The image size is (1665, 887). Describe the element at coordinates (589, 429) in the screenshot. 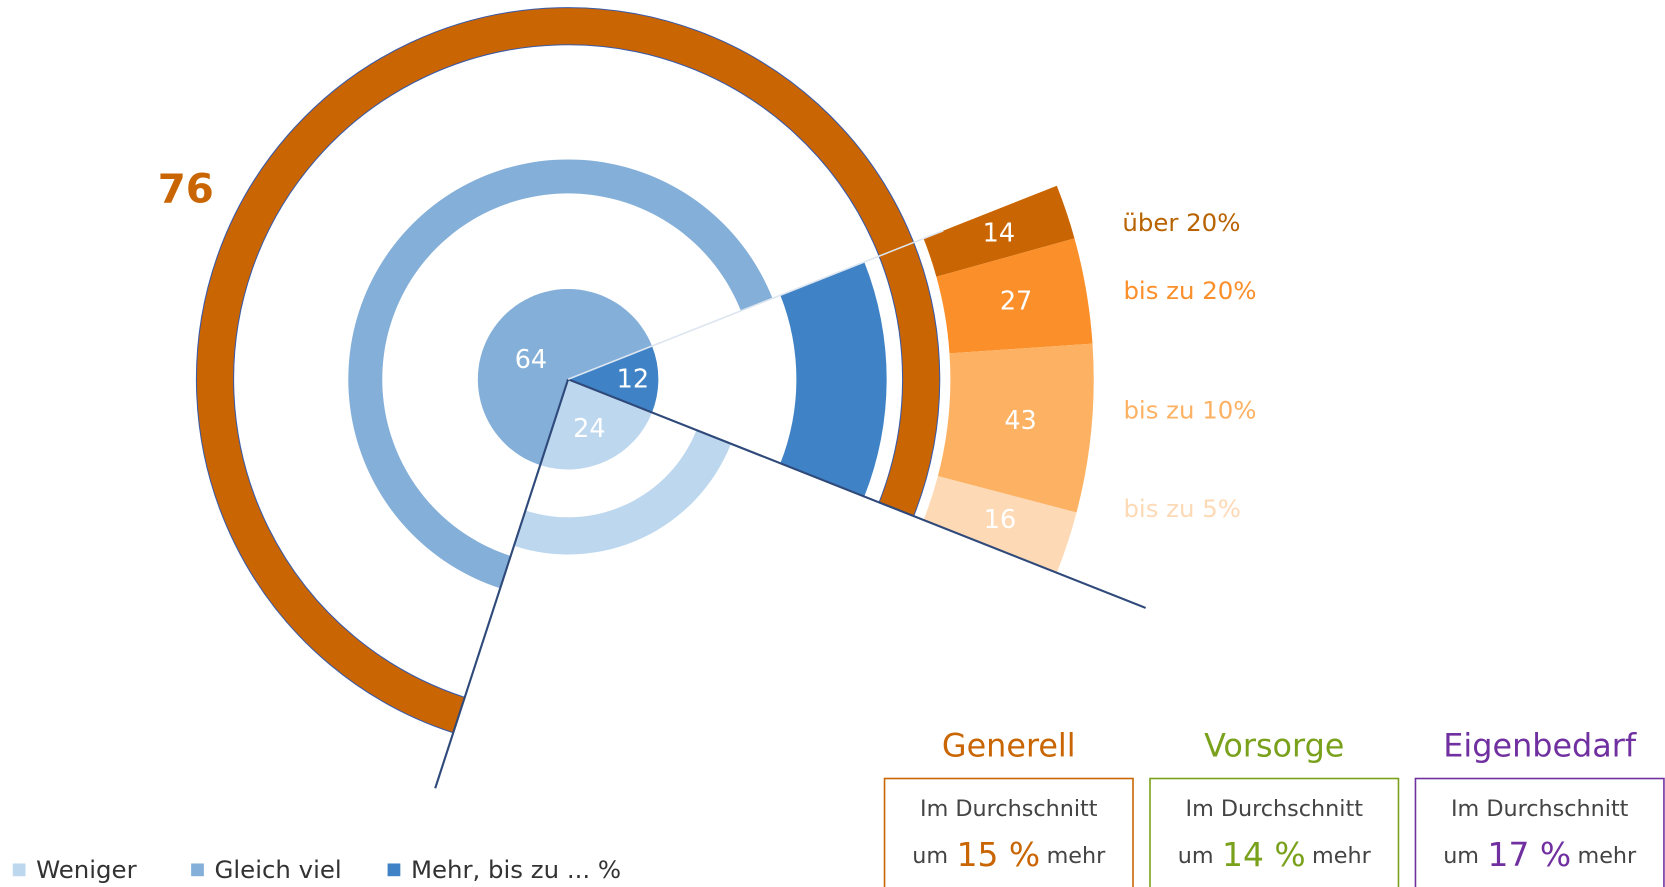

I see `slice-label: 24` at that location.